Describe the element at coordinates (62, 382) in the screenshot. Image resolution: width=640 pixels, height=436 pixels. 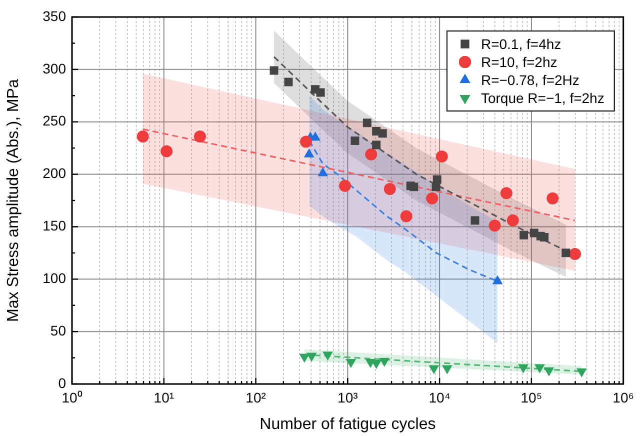
I see `y-tick-label: 0` at that location.